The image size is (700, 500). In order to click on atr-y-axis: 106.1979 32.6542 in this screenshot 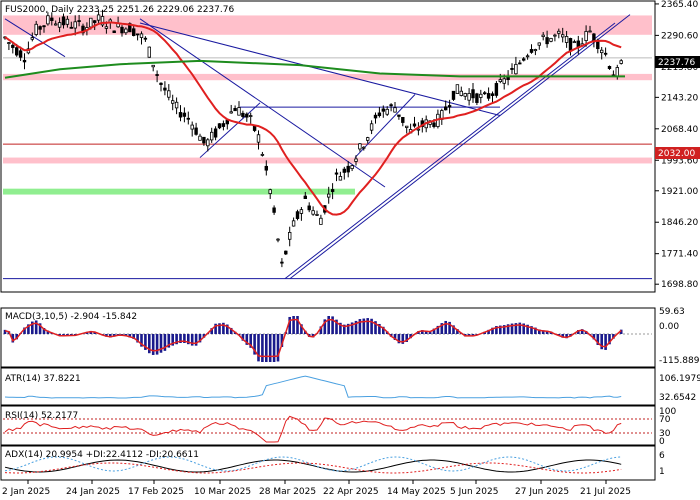, I will do `click(679, 388)`.